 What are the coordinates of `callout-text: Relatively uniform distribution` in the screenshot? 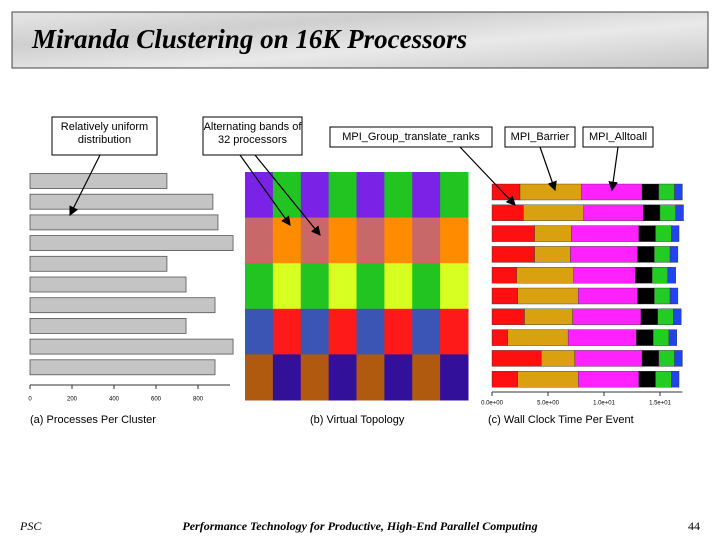 It's located at (104, 133).